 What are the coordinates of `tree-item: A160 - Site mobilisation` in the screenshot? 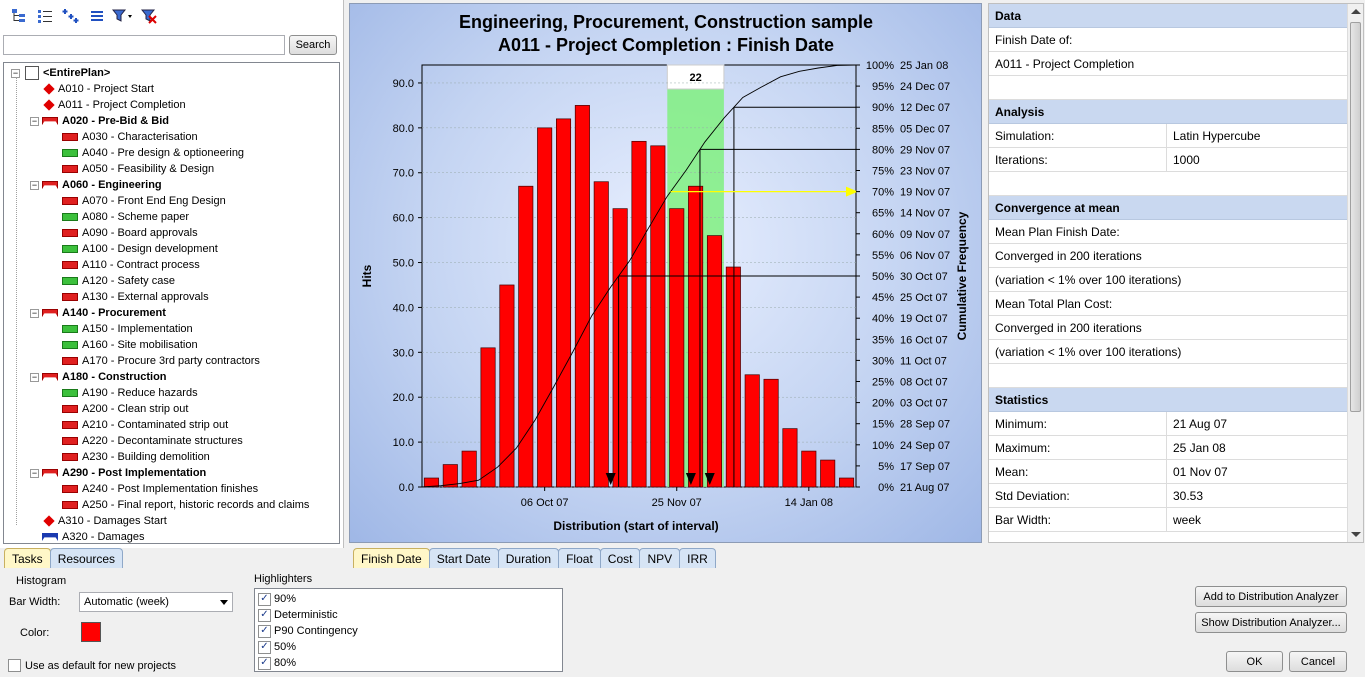 It's located at (130, 345).